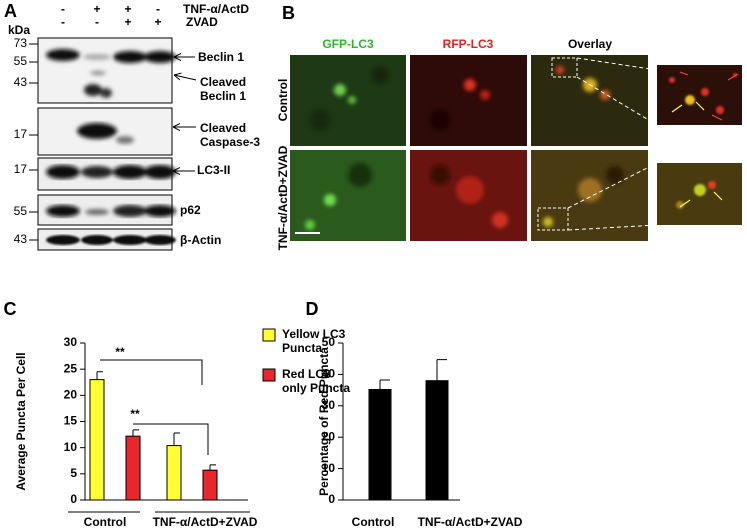  I want to click on condition-label: ZVAD, so click(202, 22).